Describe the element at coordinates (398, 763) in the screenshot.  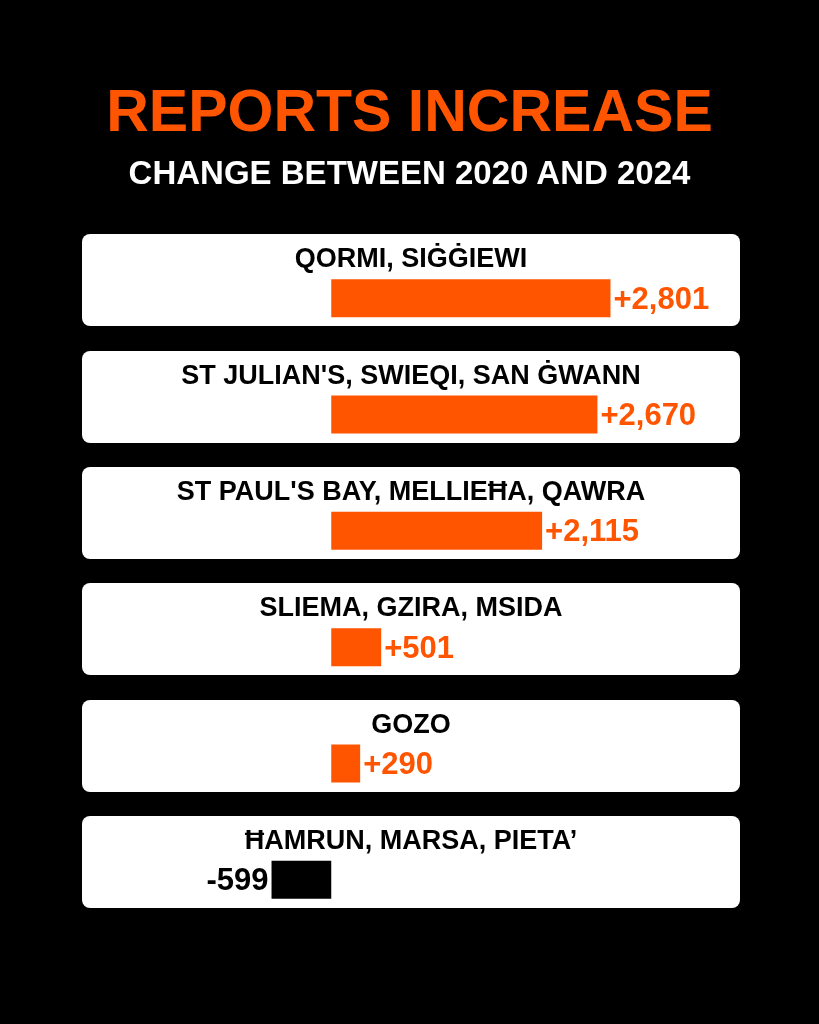
I see `data-label: +290` at that location.